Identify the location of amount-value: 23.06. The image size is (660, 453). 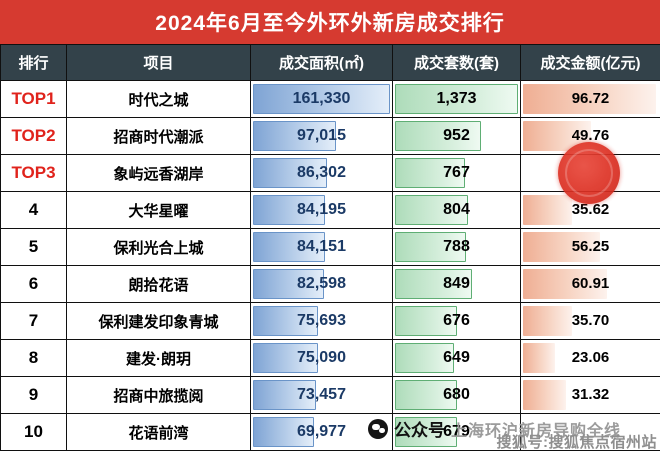
(590, 357).